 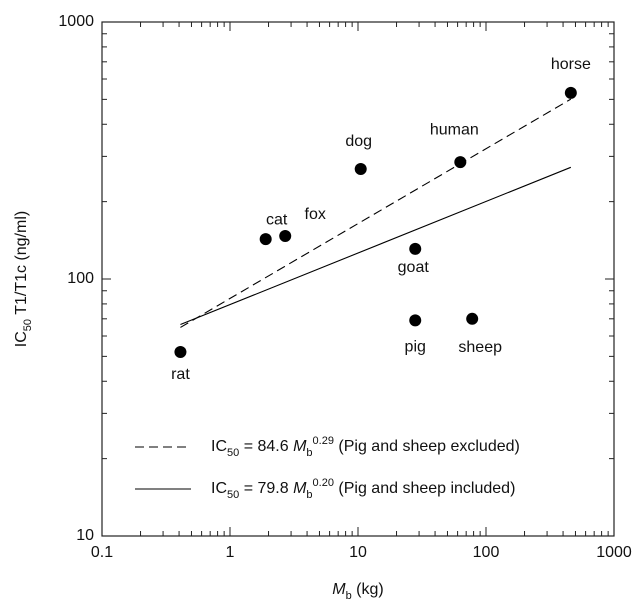 What do you see at coordinates (614, 552) in the screenshot?
I see `x-tick-label: 1000` at bounding box center [614, 552].